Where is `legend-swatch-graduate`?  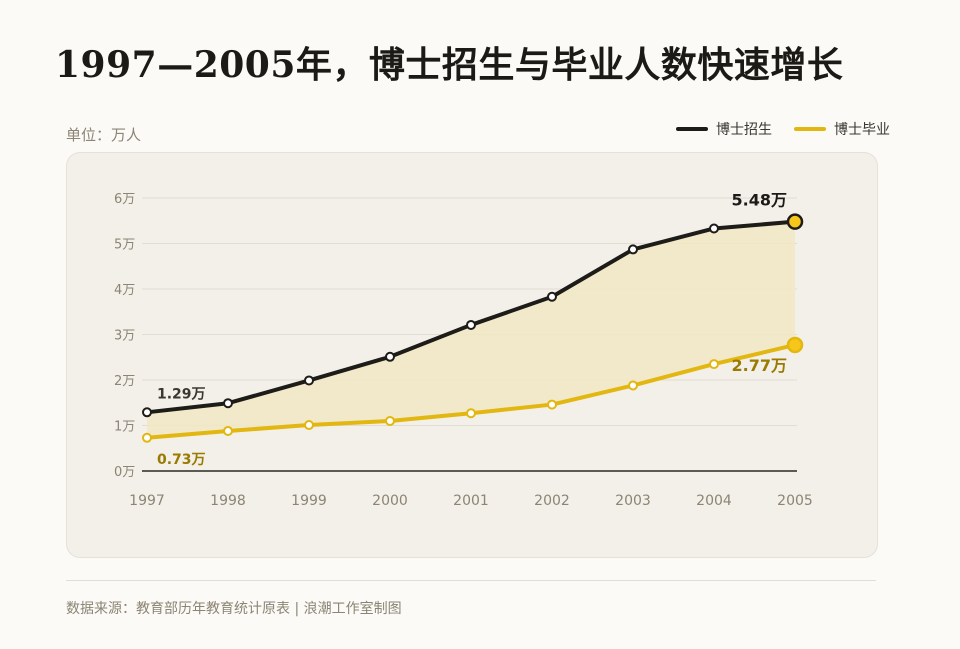 legend-swatch-graduate is located at coordinates (810, 129).